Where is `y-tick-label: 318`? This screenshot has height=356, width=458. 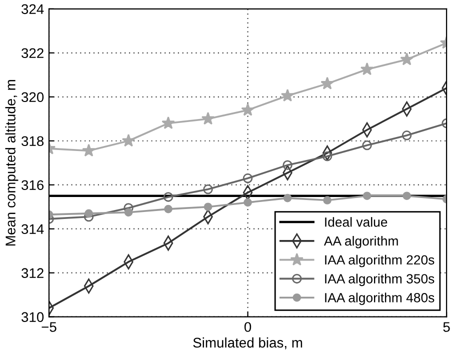
y-tick-label: 318 is located at coordinates (33, 141).